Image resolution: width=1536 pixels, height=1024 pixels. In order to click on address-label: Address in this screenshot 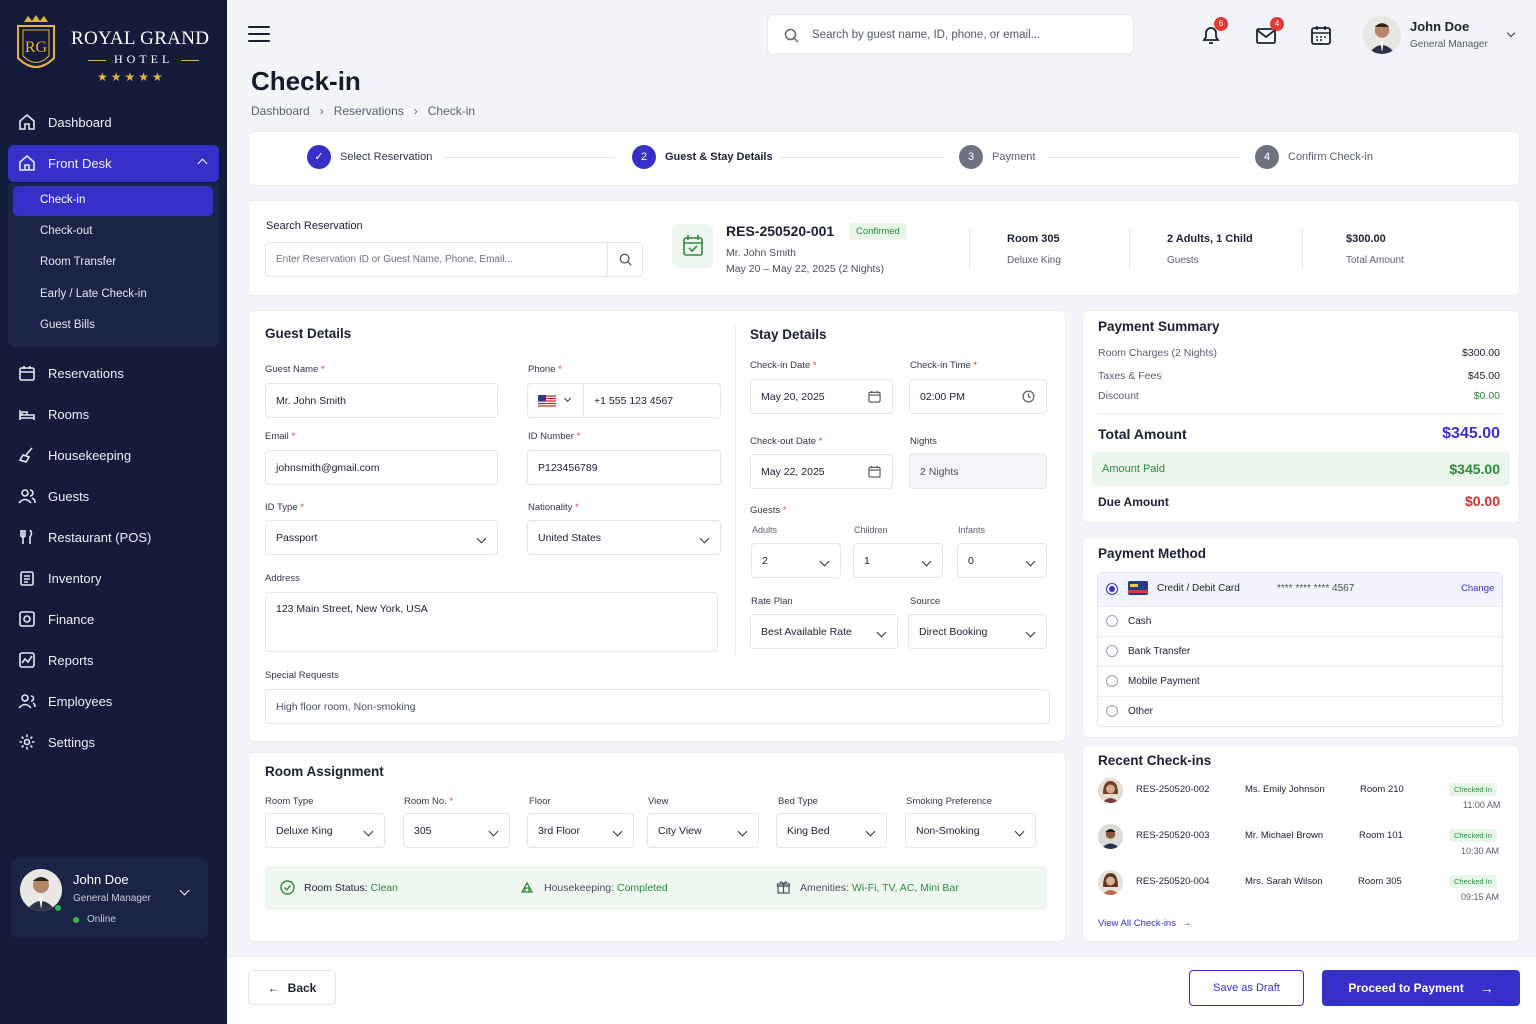, I will do `click(282, 578)`.